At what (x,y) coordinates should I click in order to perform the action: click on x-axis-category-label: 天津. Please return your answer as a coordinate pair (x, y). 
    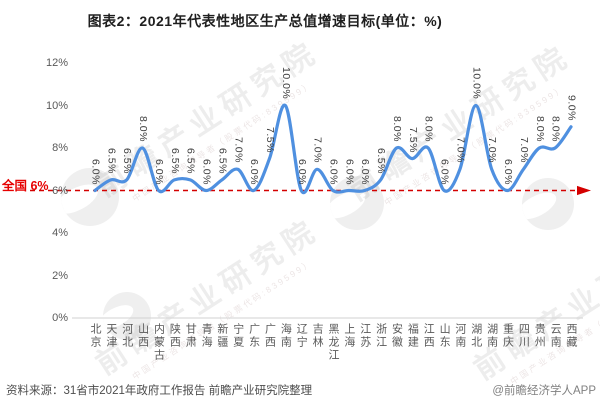
    Looking at the image, I should click on (110, 336).